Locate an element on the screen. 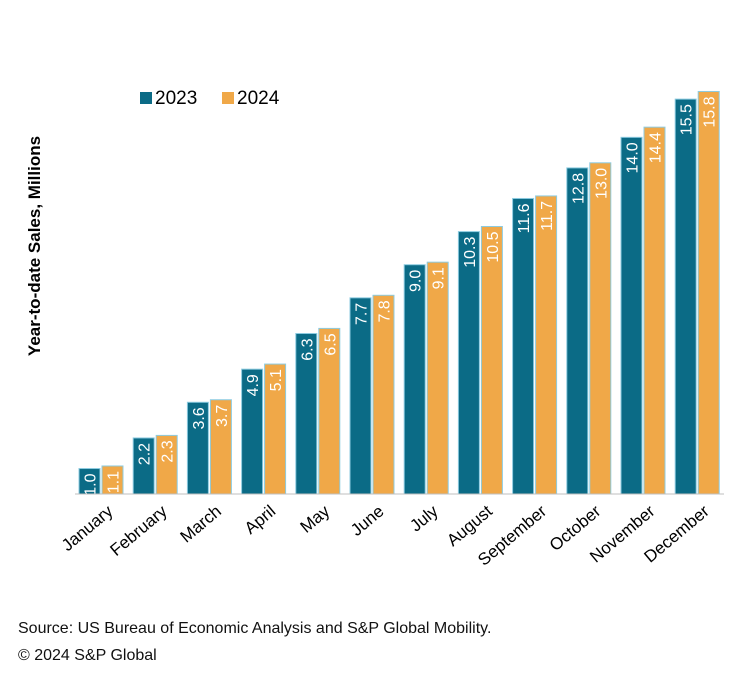  data-label-2024-april: 5.1 is located at coordinates (276, 380).